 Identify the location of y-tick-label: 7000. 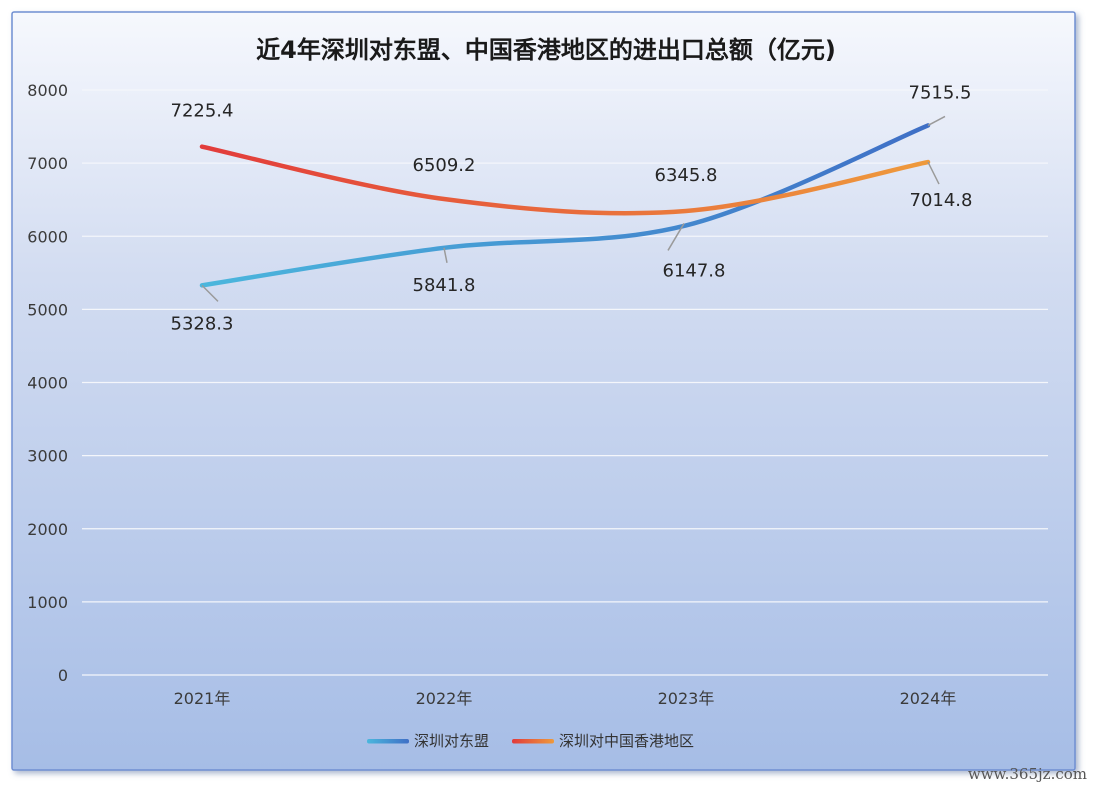
(47, 163).